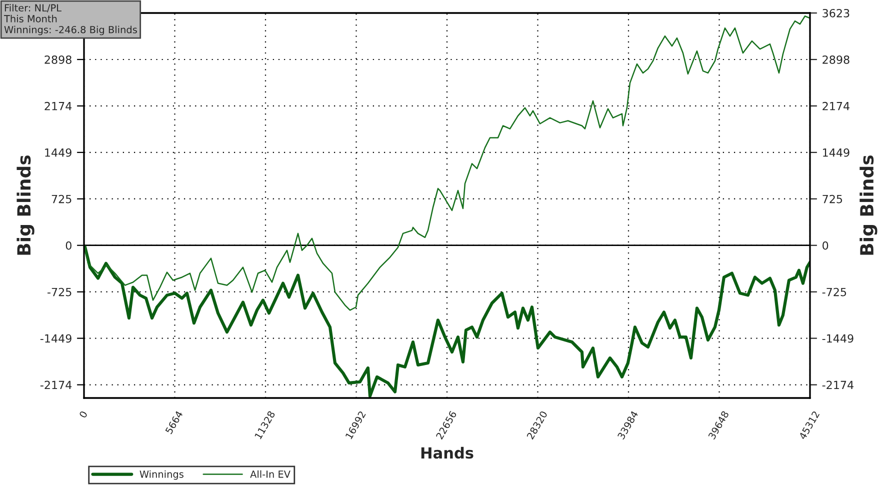 This screenshot has width=894, height=503. I want to click on y2-axis-title: Big Blinds, so click(869, 205).